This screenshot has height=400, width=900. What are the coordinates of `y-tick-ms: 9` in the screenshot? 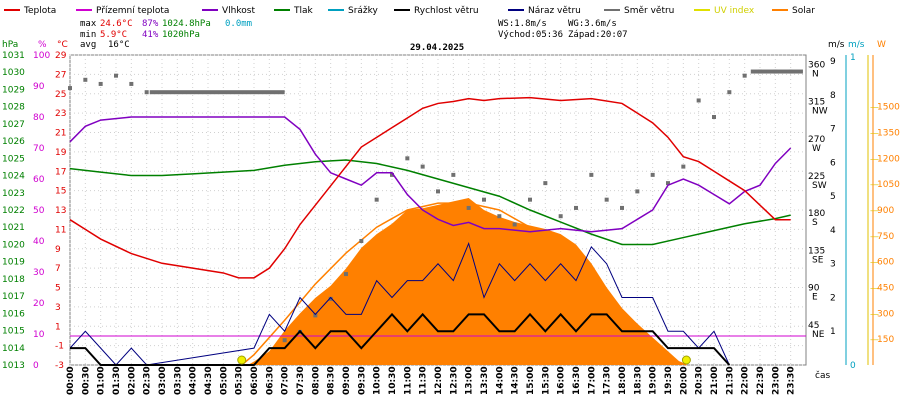 It's located at (833, 62).